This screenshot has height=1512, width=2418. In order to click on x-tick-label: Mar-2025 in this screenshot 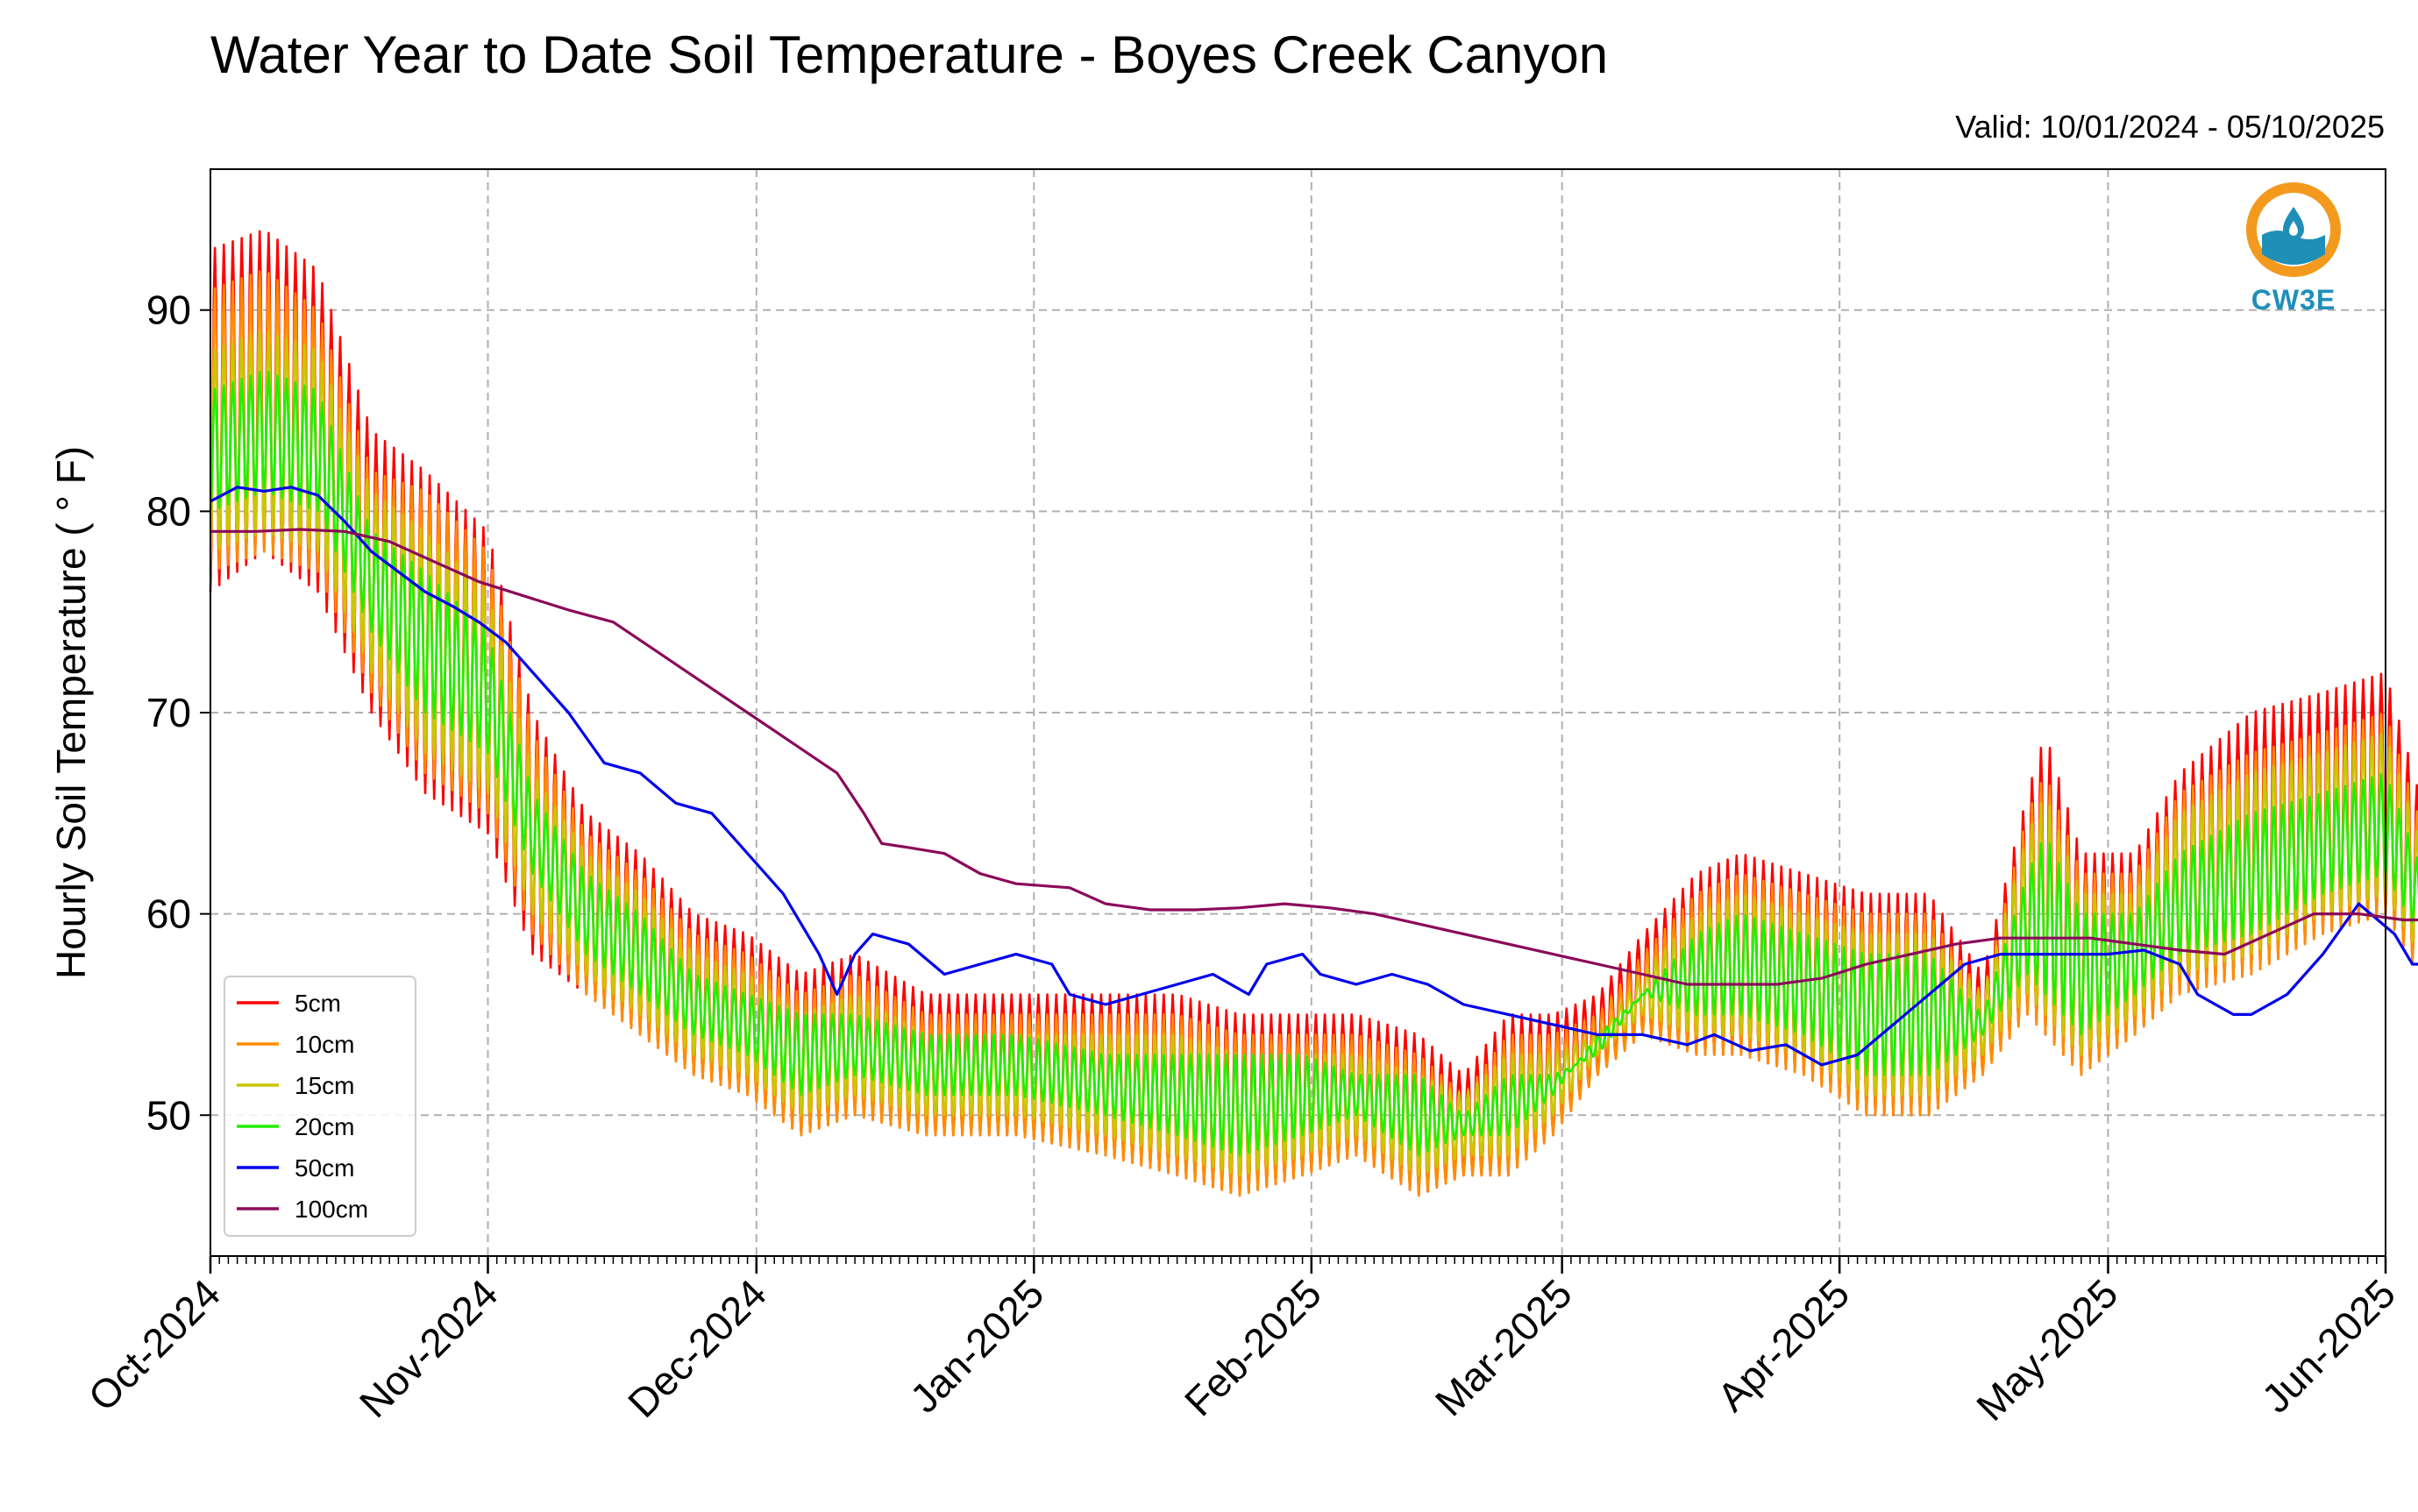, I will do `click(1503, 1347)`.